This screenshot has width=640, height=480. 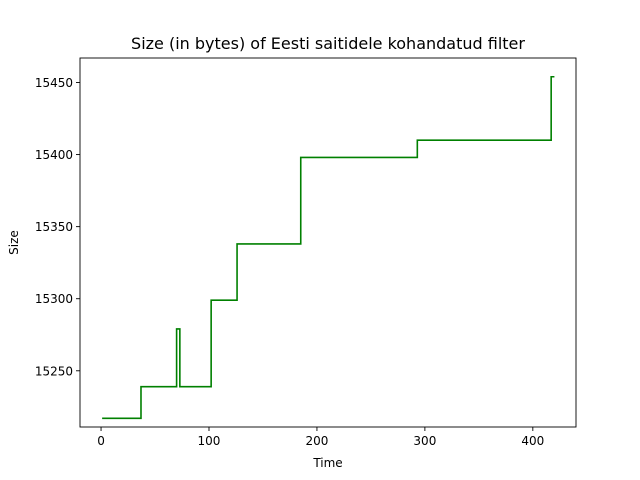 I want to click on y-axis-ticks: 15250 15300 15350 15400 15450, so click(x=57, y=227).